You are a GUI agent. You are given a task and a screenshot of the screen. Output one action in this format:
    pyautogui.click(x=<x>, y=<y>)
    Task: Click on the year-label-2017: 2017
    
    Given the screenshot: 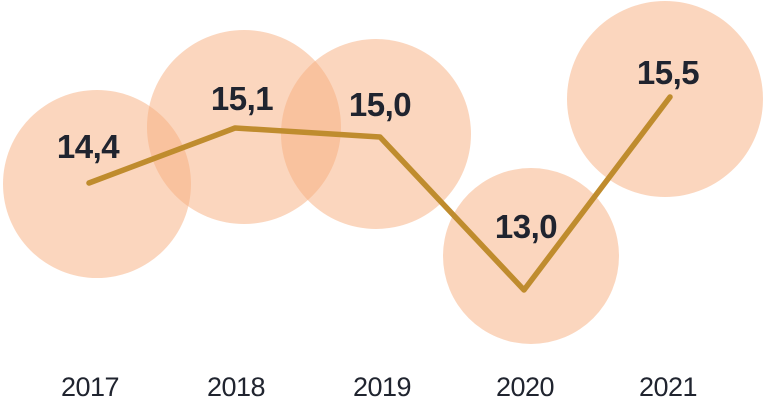 What is the action you would take?
    pyautogui.click(x=90, y=387)
    